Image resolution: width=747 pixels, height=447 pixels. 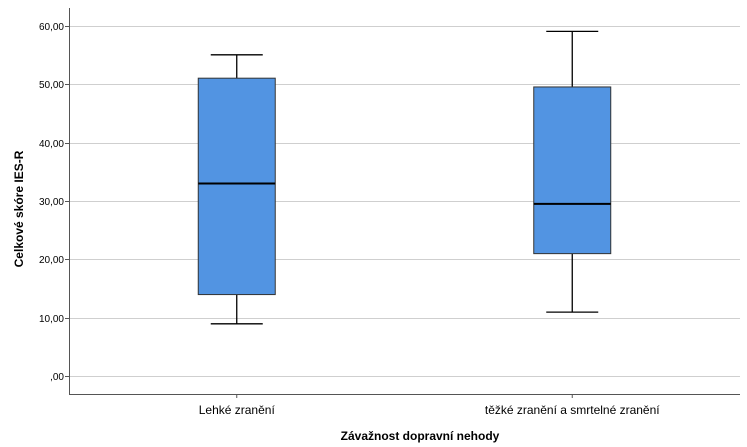 I want to click on y-axis-title: Celkové skóre IES-R, so click(x=19, y=208).